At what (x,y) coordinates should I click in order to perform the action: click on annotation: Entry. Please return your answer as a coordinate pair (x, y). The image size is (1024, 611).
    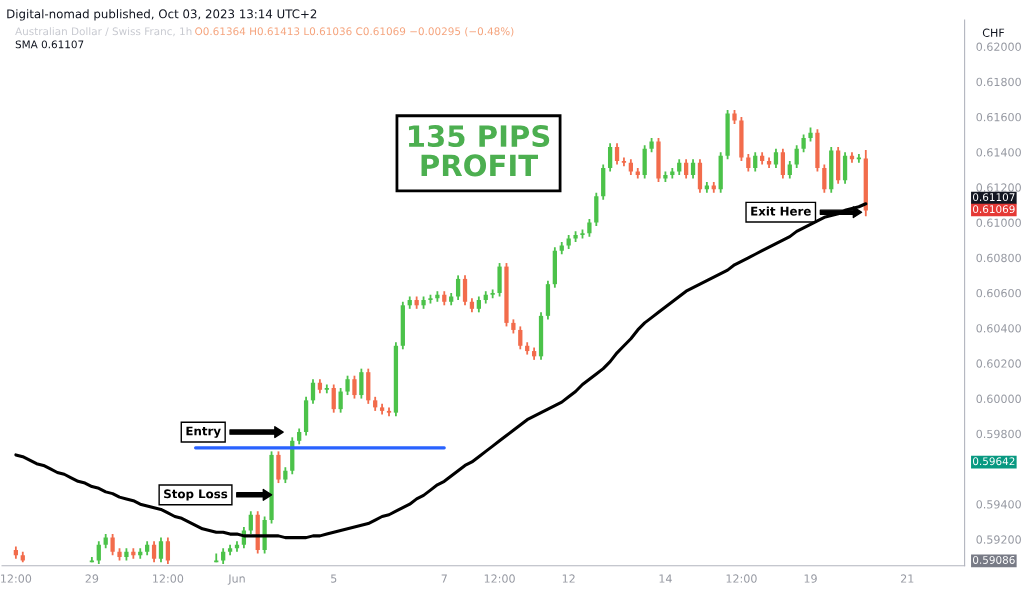
    Looking at the image, I should click on (203, 432).